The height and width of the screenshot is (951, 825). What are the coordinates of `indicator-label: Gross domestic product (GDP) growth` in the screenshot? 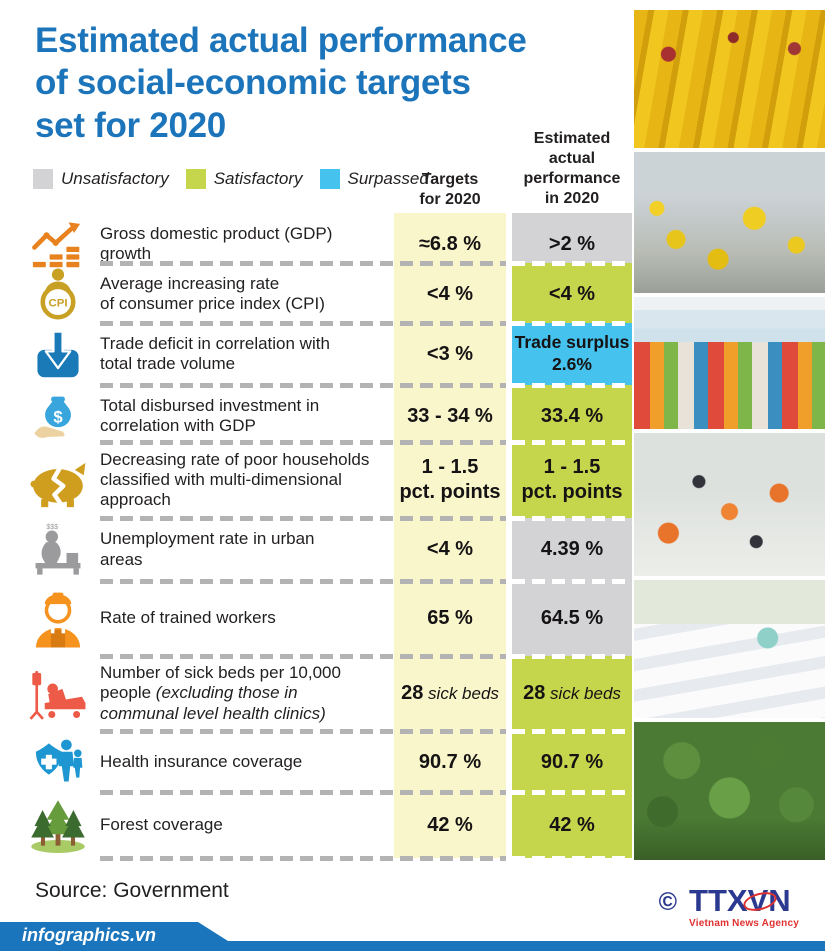 It's located at (216, 243).